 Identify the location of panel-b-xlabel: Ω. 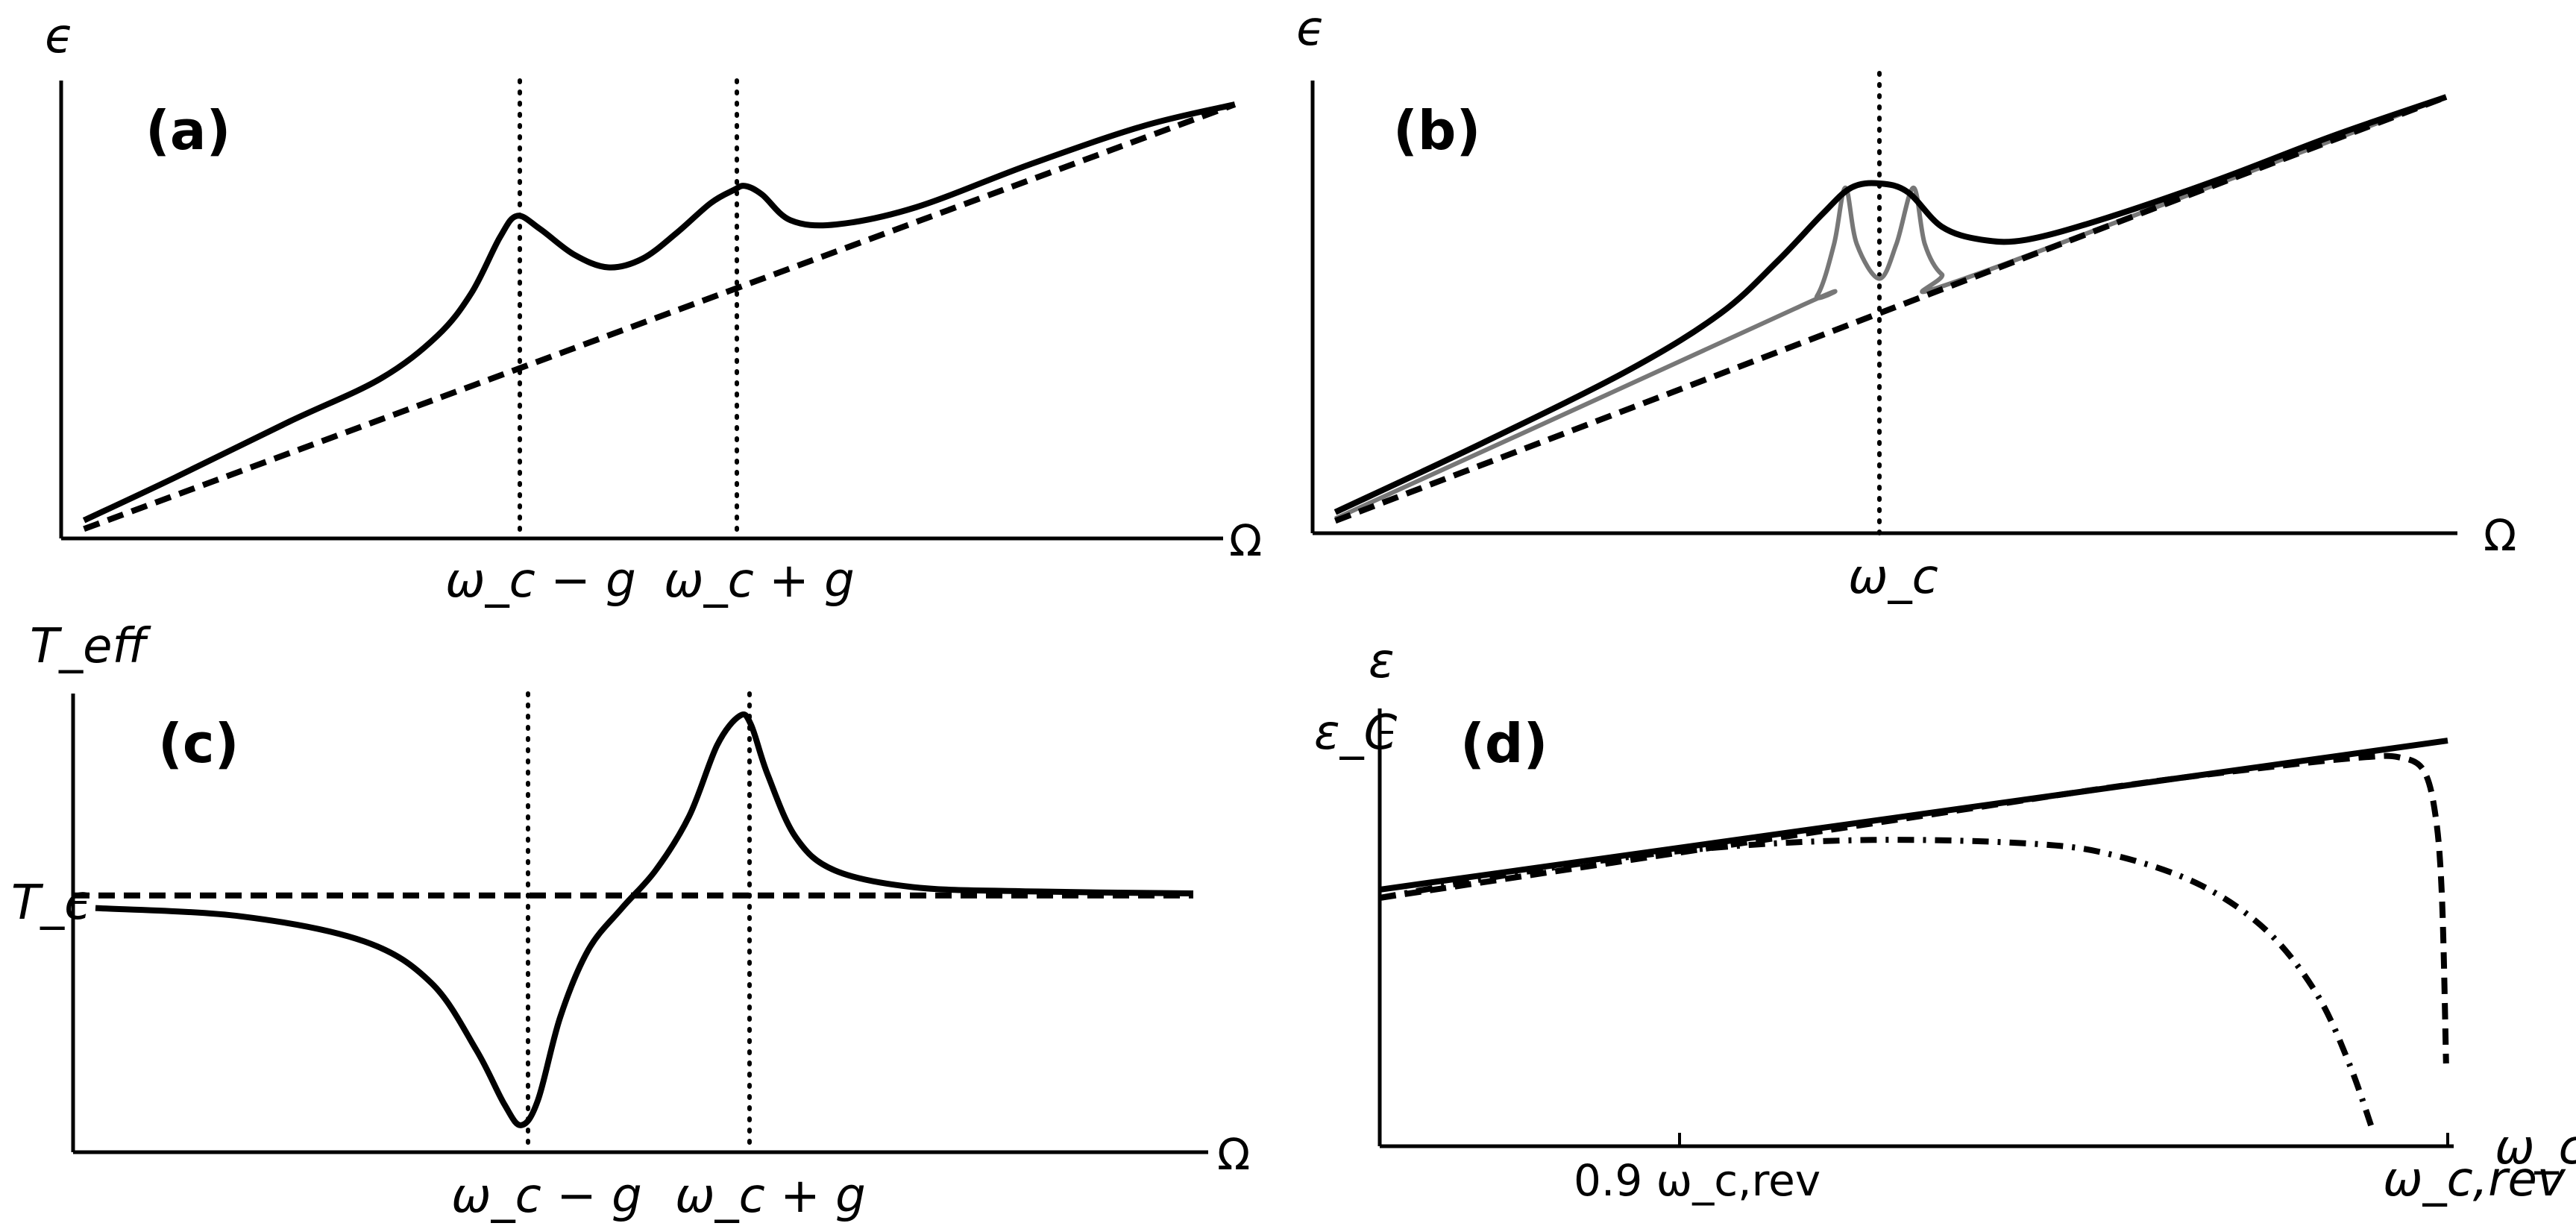
(2500, 535).